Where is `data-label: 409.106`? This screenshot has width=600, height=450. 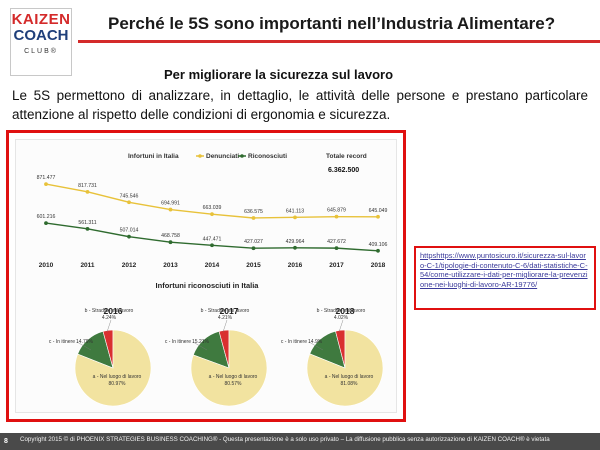 data-label: 409.106 is located at coordinates (378, 245).